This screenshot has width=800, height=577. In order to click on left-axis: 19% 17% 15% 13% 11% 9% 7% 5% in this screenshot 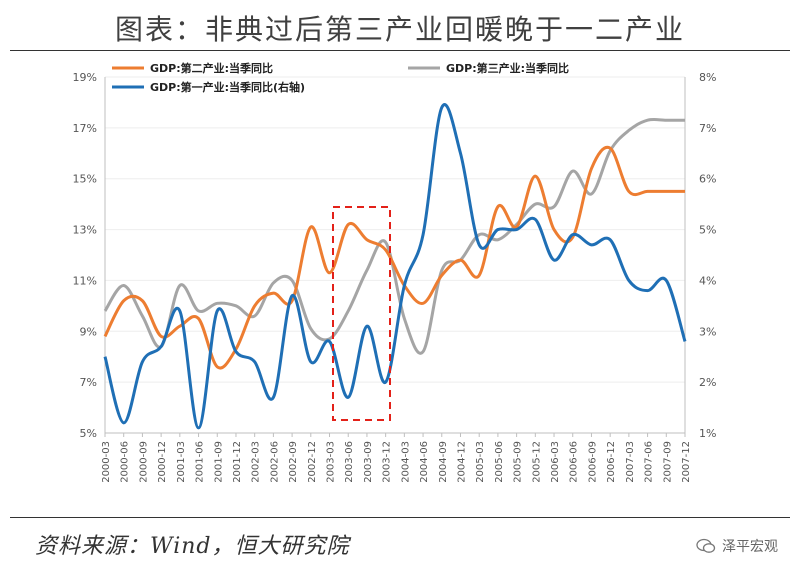, I will do `click(89, 255)`.